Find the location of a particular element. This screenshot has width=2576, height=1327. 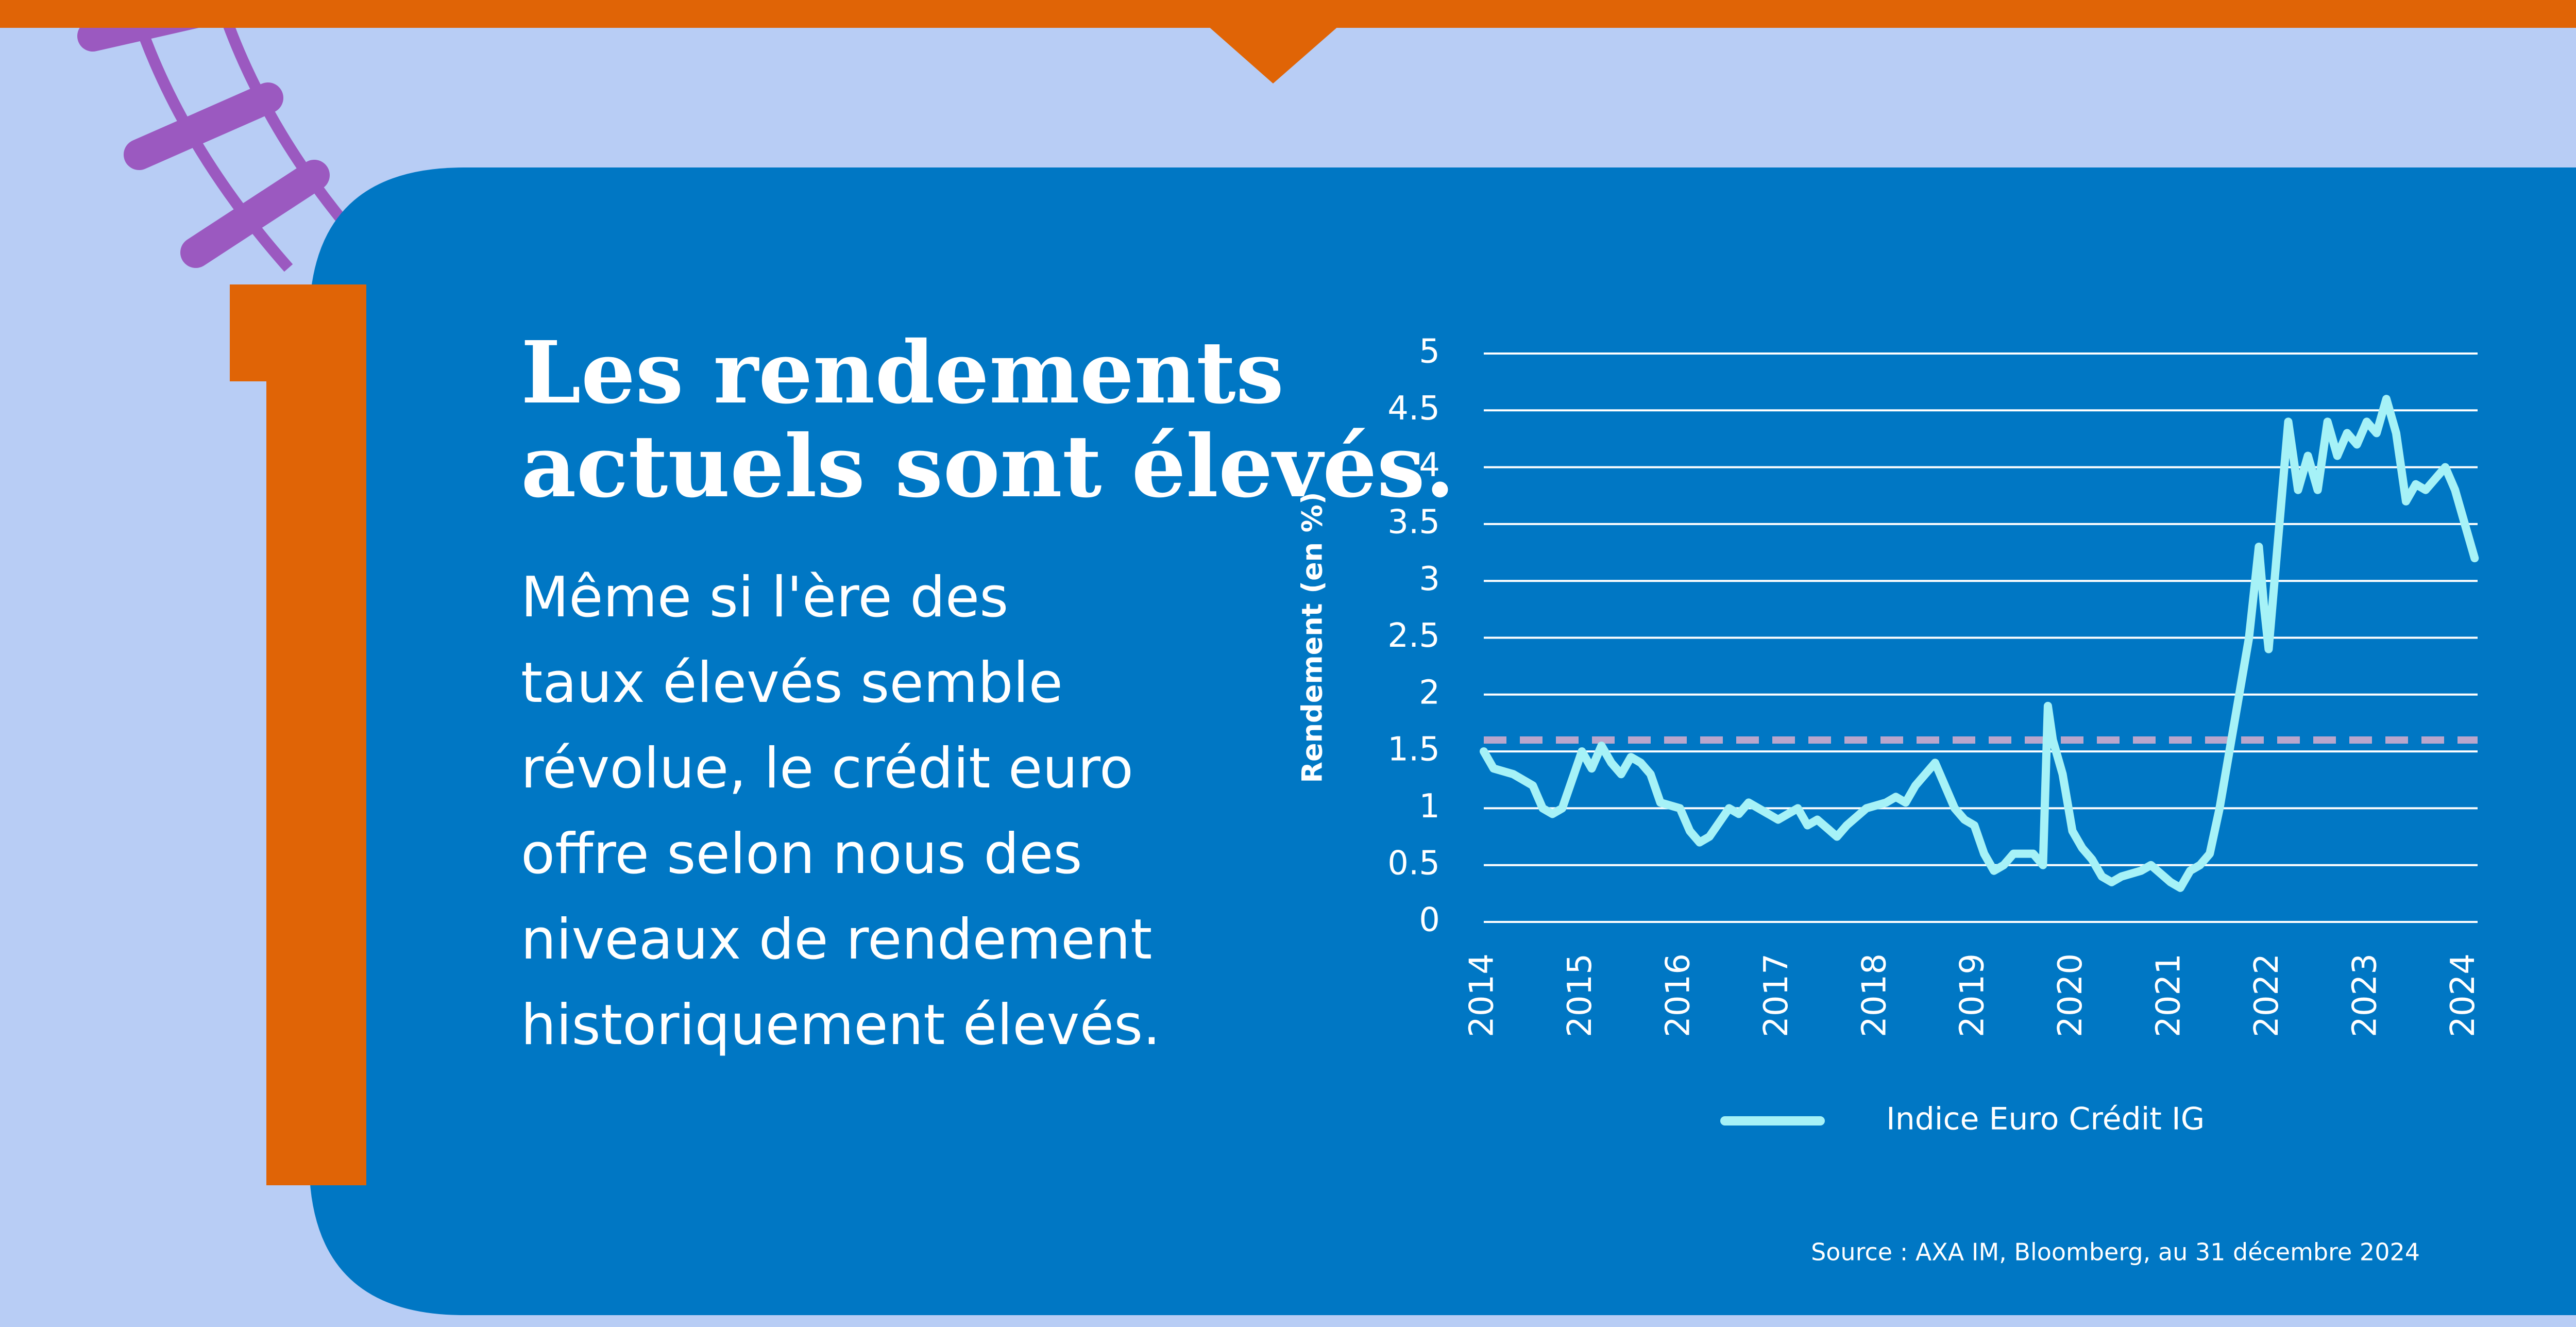

top-notch is located at coordinates (1273, 54).